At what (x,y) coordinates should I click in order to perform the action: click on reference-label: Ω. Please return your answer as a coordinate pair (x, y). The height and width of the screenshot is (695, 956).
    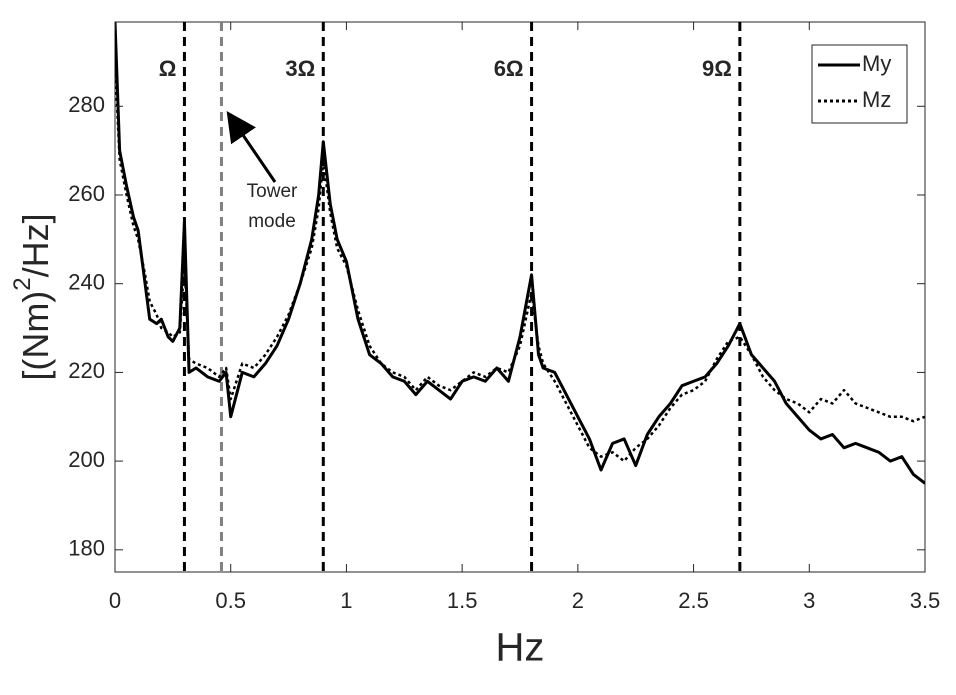
    Looking at the image, I should click on (168, 68).